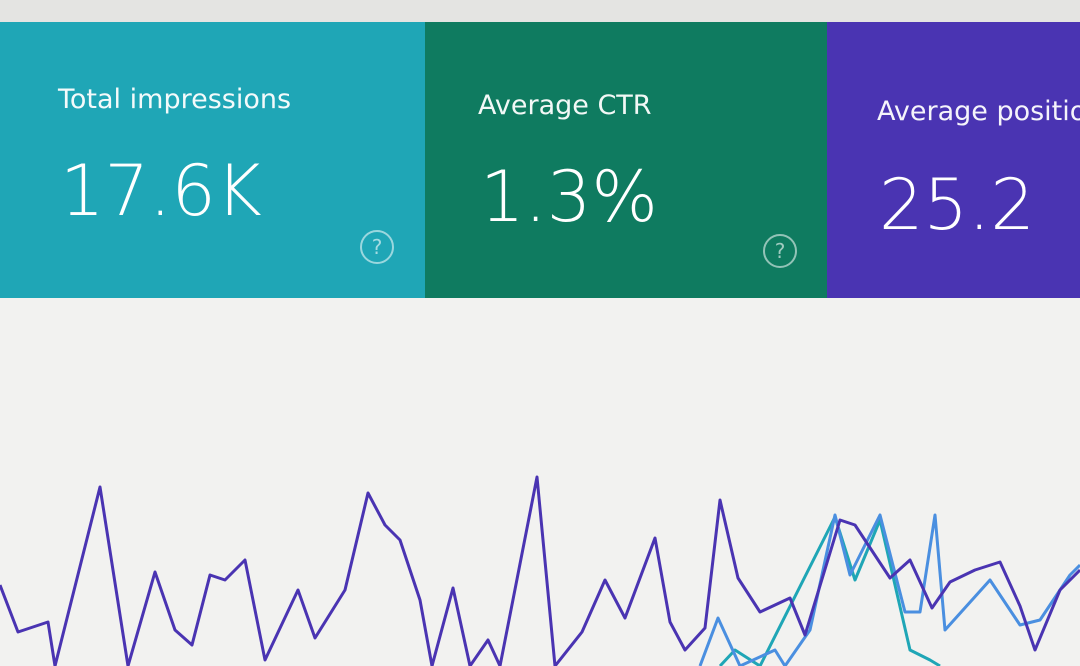  Describe the element at coordinates (540, 12) in the screenshot. I see `top-strip` at that location.